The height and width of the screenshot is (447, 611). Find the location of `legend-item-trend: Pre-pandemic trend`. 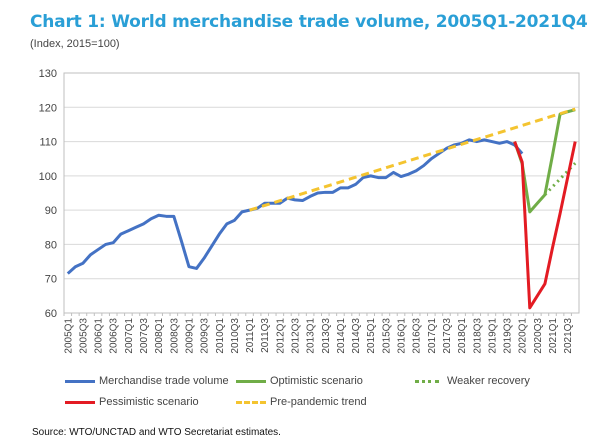

legend-item-trend: Pre-pandemic trend is located at coordinates (301, 402).